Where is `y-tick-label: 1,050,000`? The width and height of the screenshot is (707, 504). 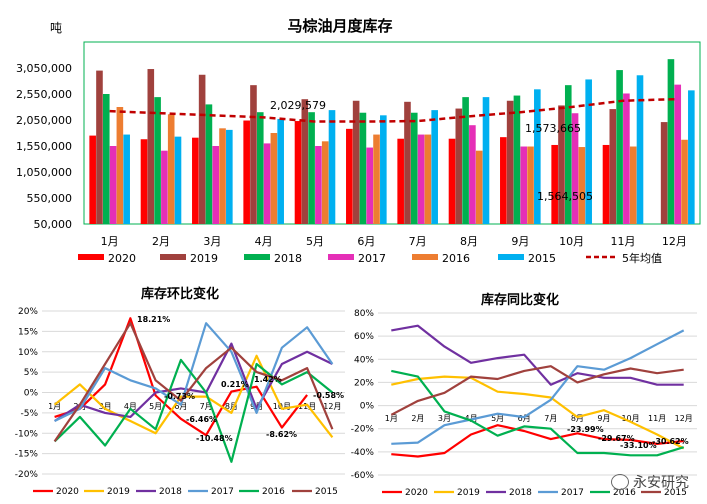 y-tick-label: 1,050,000 is located at coordinates (44, 172).